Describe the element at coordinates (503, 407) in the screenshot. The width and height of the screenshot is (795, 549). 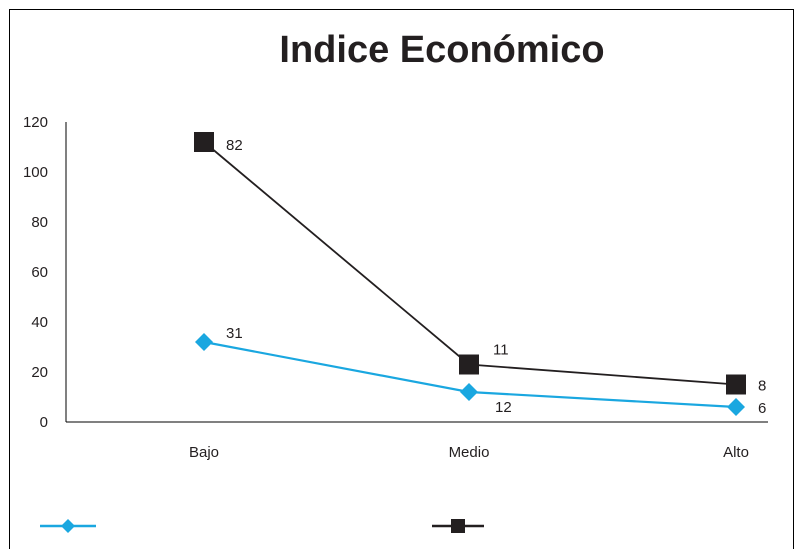
I see `data-label: 12` at that location.